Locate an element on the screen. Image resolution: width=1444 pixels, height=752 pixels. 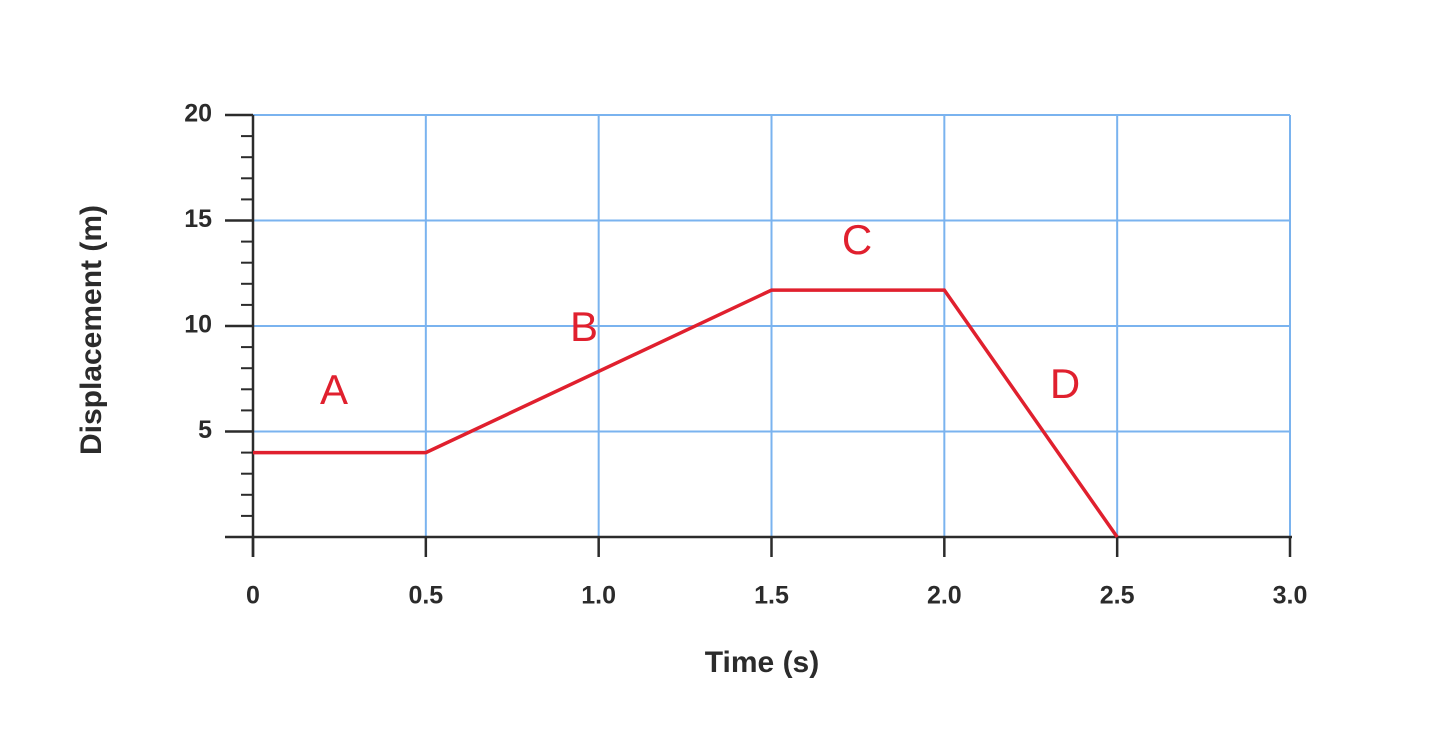
x-tick-label: 2.0 is located at coordinates (944, 596).